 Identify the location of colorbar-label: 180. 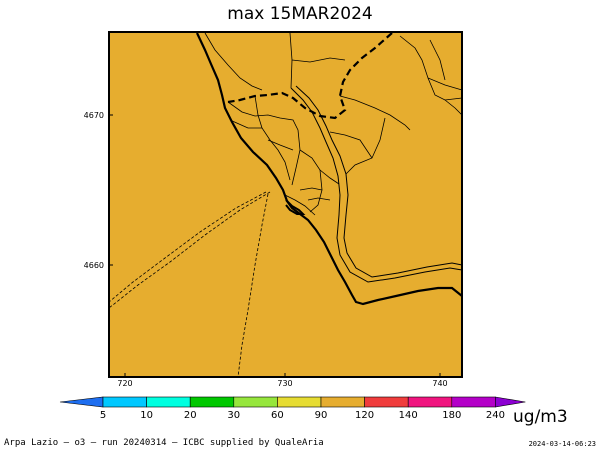
(451, 415).